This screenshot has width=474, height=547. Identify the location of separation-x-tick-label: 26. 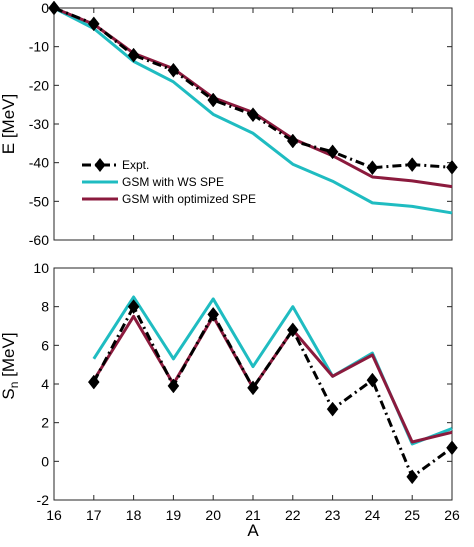
(452, 515).